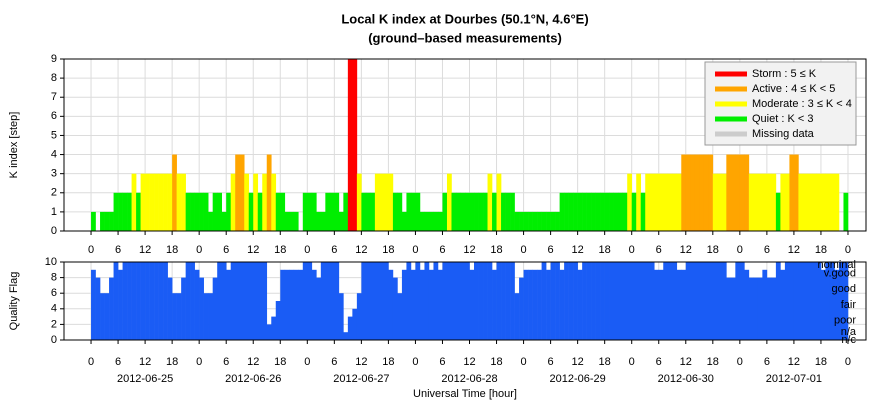  I want to click on y-tick-label: 4, so click(54, 309).